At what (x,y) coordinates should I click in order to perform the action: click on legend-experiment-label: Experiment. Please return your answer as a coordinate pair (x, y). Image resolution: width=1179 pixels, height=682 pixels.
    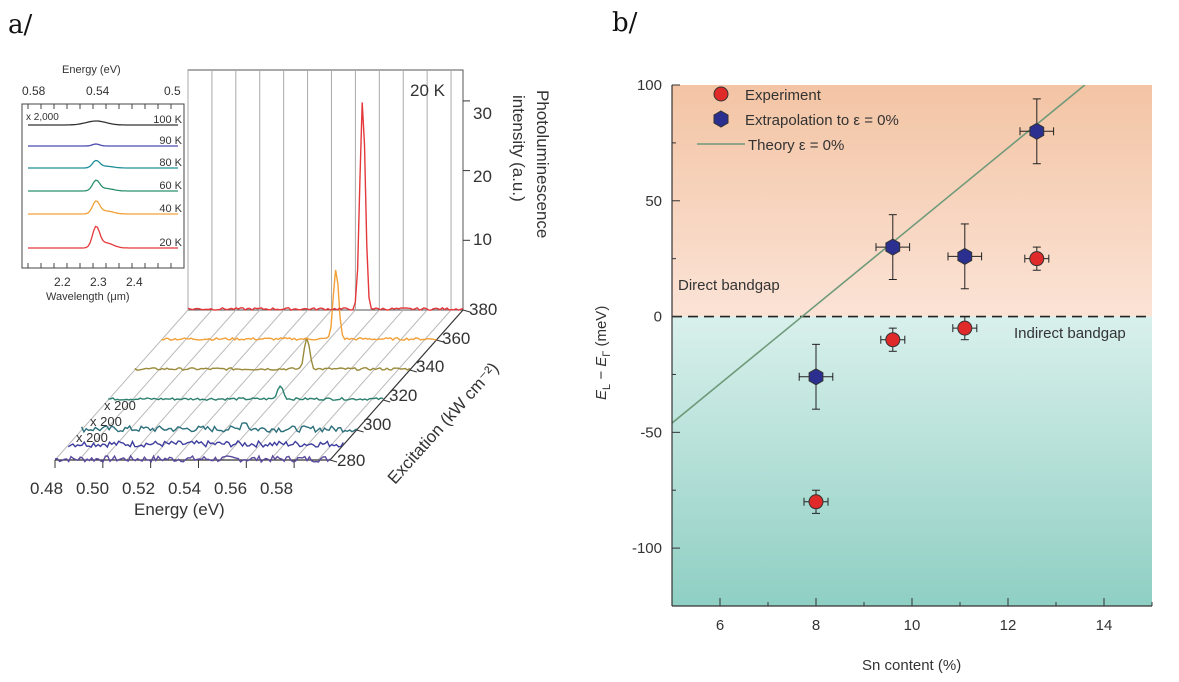
    Looking at the image, I should click on (783, 95).